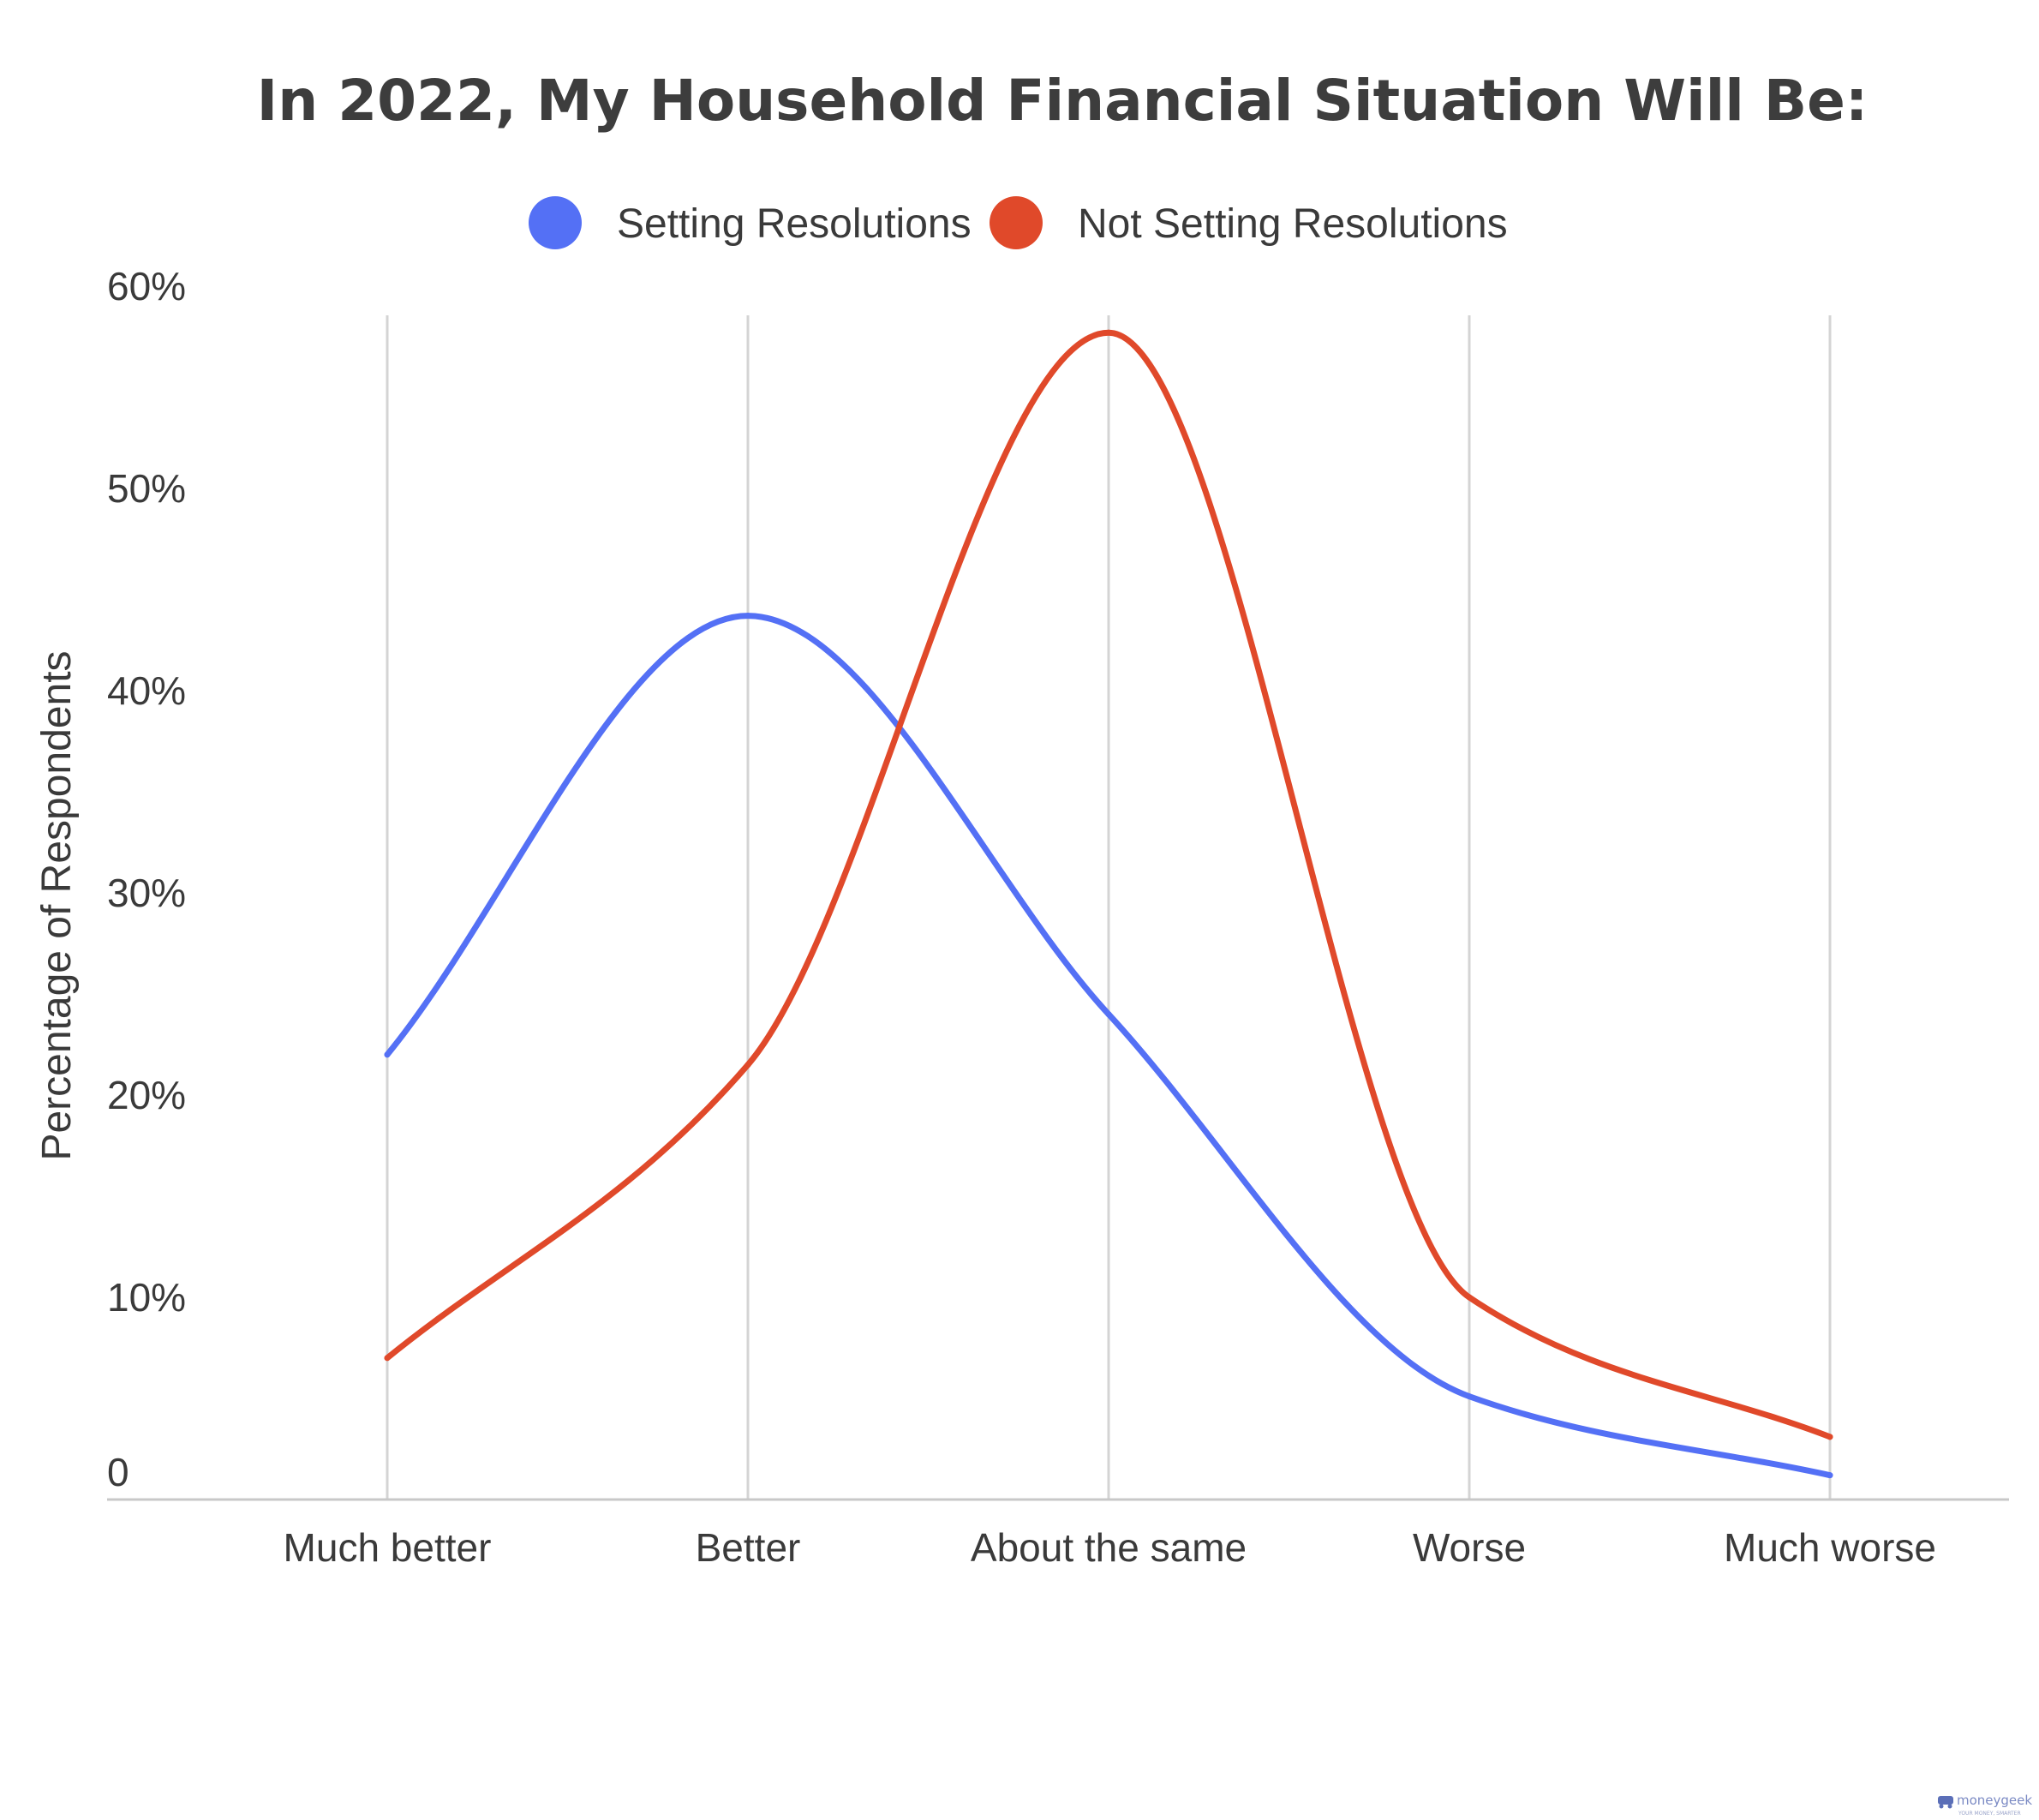  Describe the element at coordinates (1830, 1547) in the screenshot. I see `x-tick-label: Much worse` at that location.